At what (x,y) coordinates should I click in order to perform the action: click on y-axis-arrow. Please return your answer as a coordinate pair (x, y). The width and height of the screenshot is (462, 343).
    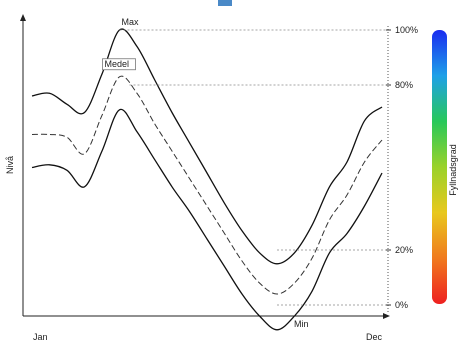
    Looking at the image, I should click on (23, 17).